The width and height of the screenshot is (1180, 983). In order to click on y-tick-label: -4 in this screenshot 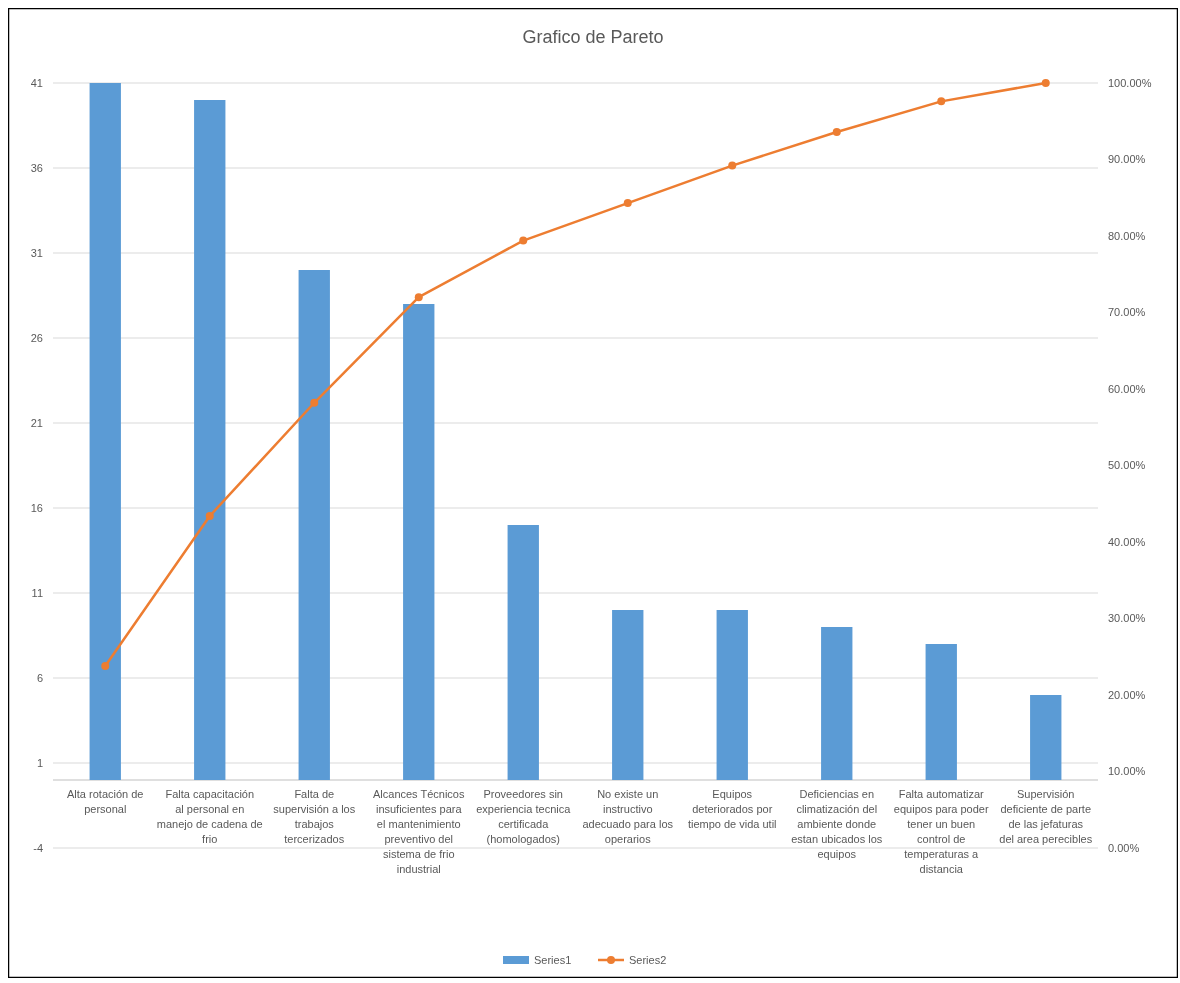, I will do `click(38, 847)`.